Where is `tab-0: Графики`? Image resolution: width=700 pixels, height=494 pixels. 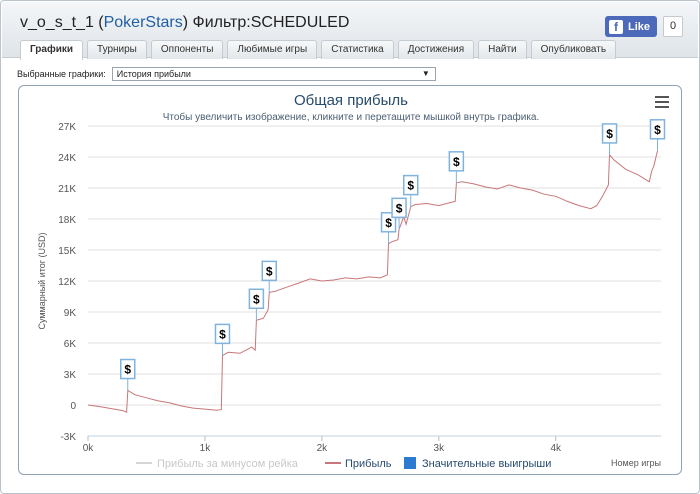
tab-0: Графики is located at coordinates (52, 50).